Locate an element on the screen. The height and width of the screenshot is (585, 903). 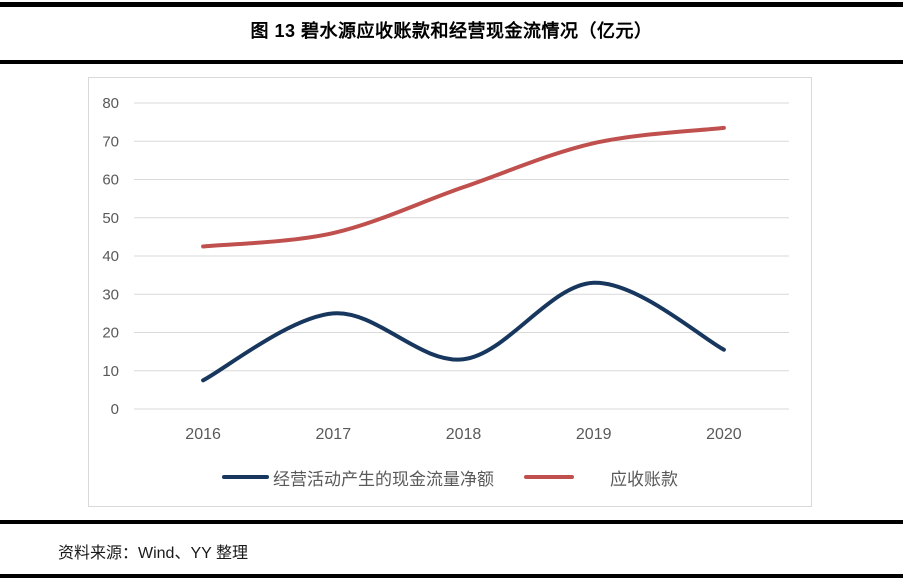
x-axis-tick-label: 2017 is located at coordinates (334, 434).